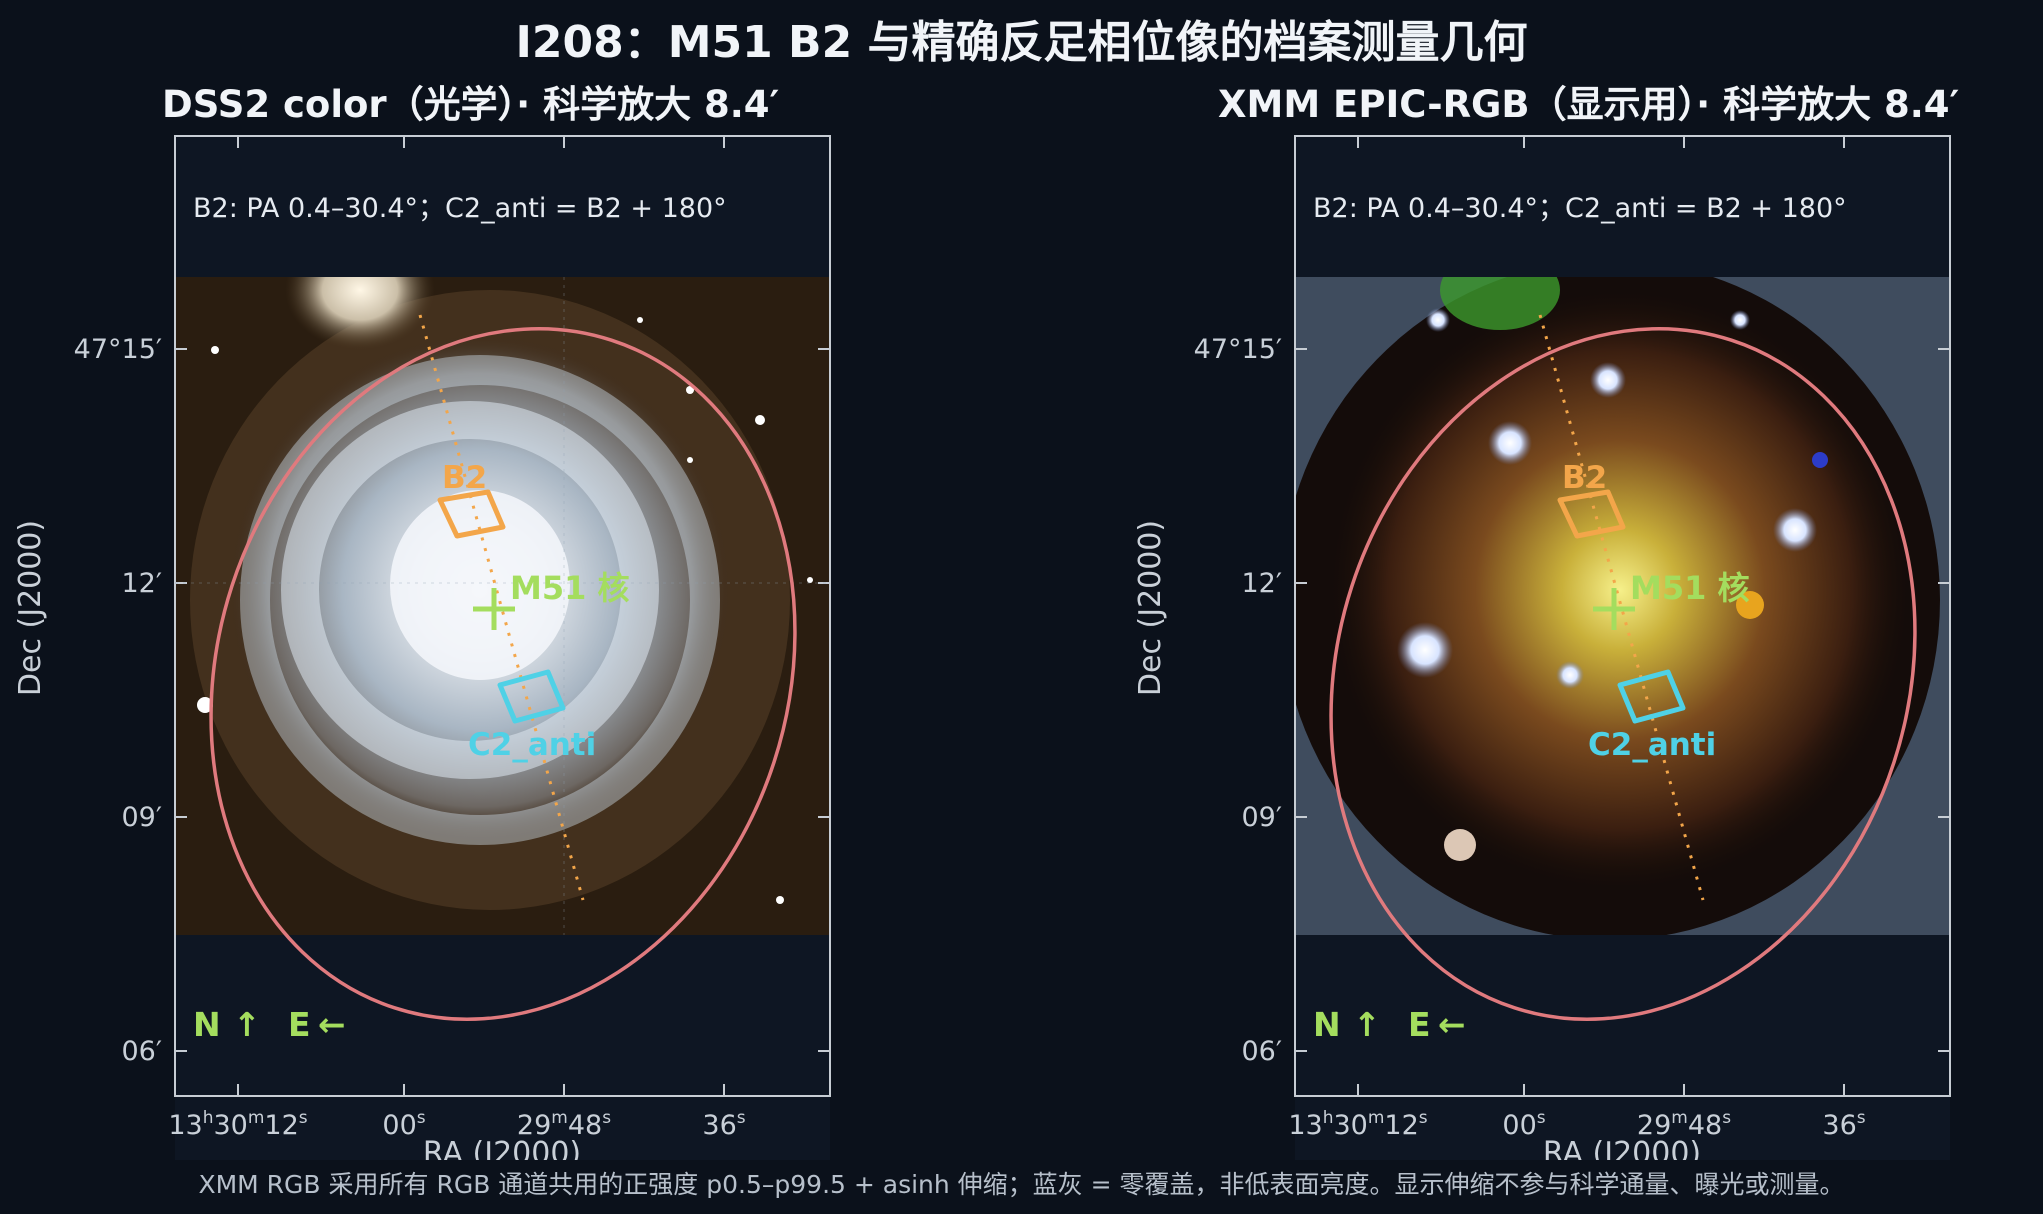  What do you see at coordinates (471, 104) in the screenshot?
I see `left-panel-subtitle: DSS2 color（光学）· 科学放大 8.4′` at bounding box center [471, 104].